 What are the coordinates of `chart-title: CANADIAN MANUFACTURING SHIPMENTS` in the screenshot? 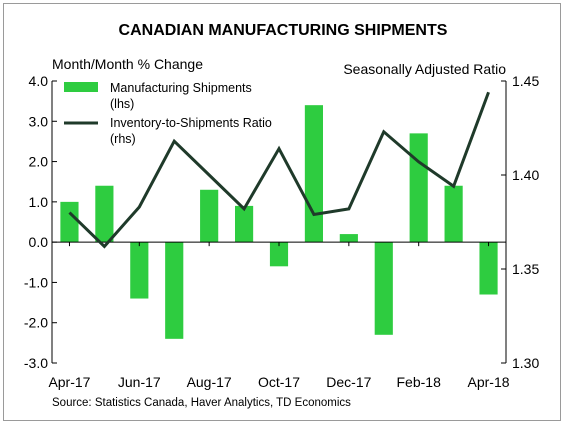 It's located at (283, 30).